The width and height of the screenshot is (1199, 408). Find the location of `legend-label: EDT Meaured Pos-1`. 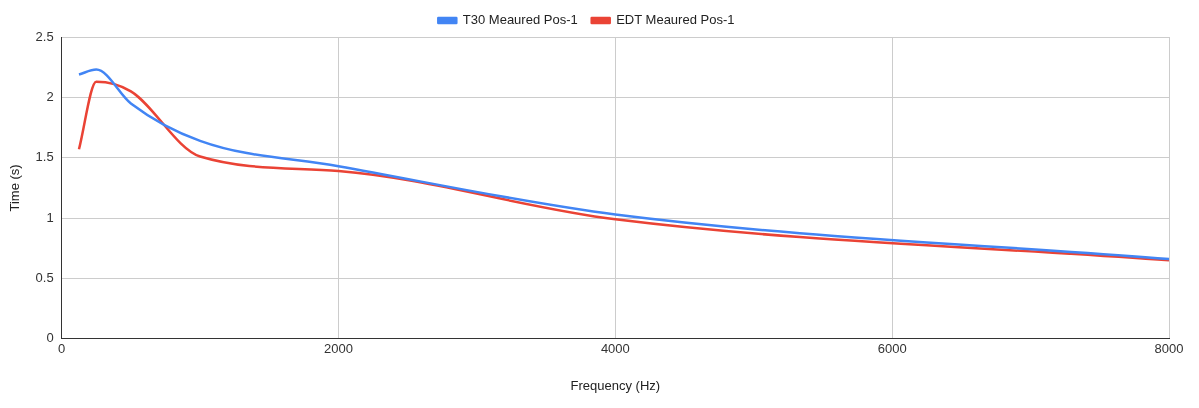

legend-label: EDT Meaured Pos-1 is located at coordinates (675, 20).